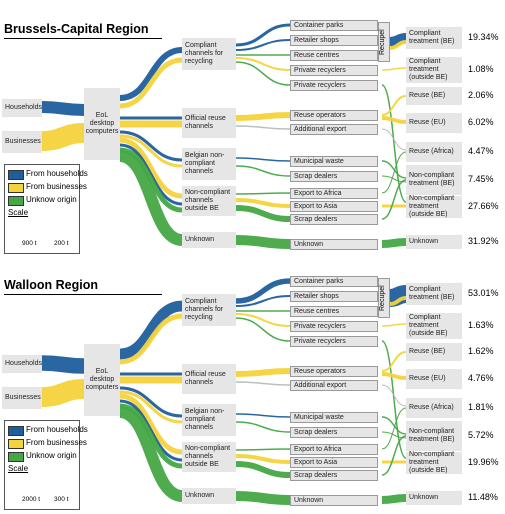 Image resolution: width=505 pixels, height=514 pixels. What do you see at coordinates (481, 122) in the screenshot?
I see `outcome-share: 6.02%` at bounding box center [481, 122].